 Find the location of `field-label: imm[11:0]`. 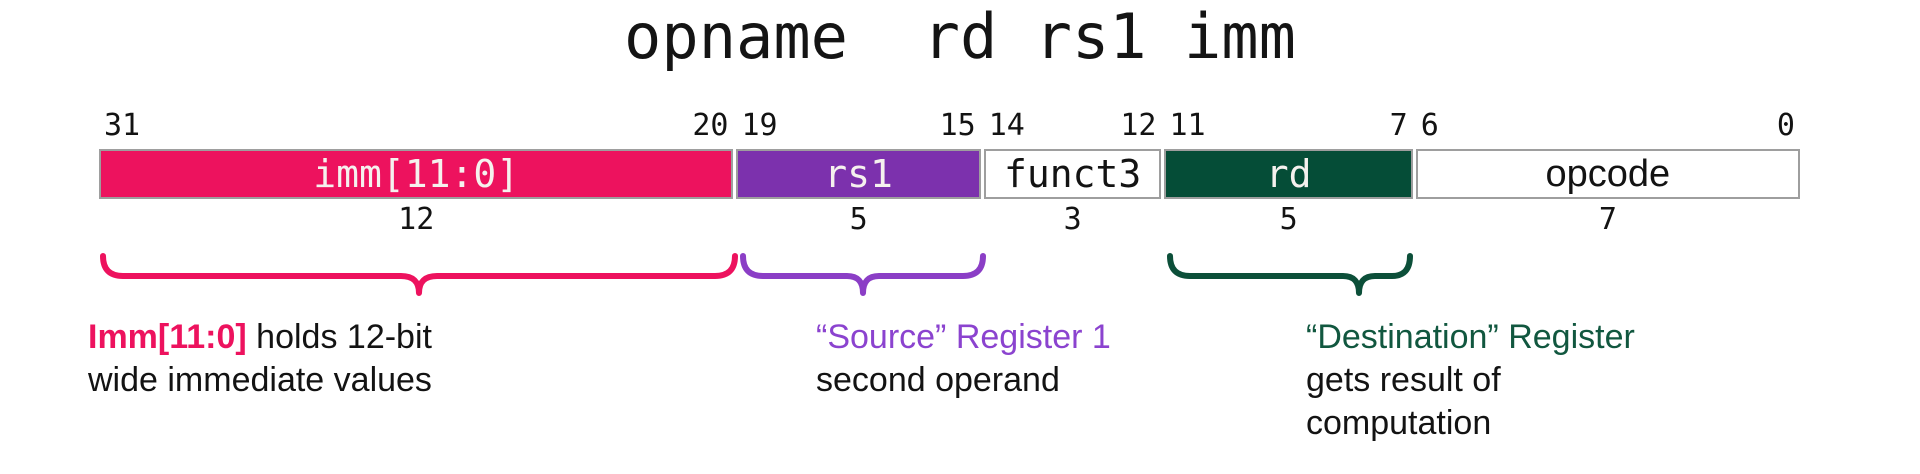

field-label: imm[11:0] is located at coordinates (416, 174).